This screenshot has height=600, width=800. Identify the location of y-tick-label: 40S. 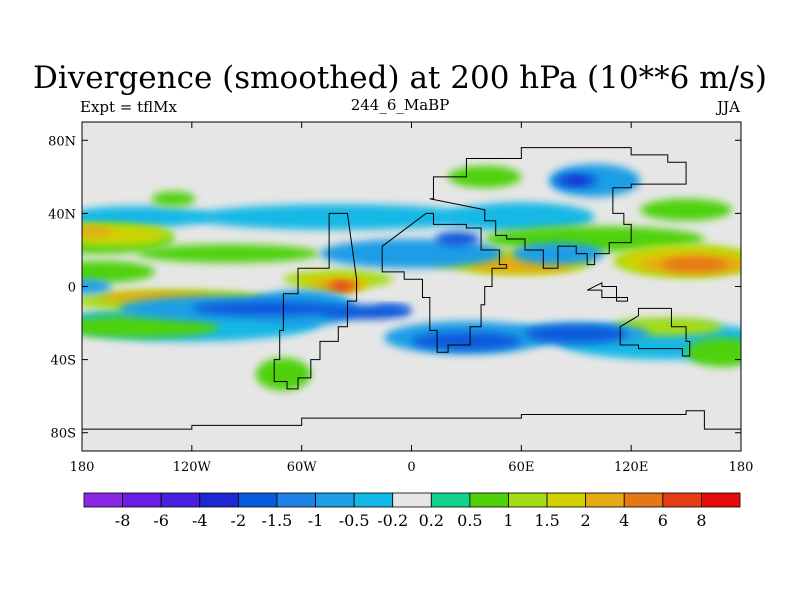
(63, 361).